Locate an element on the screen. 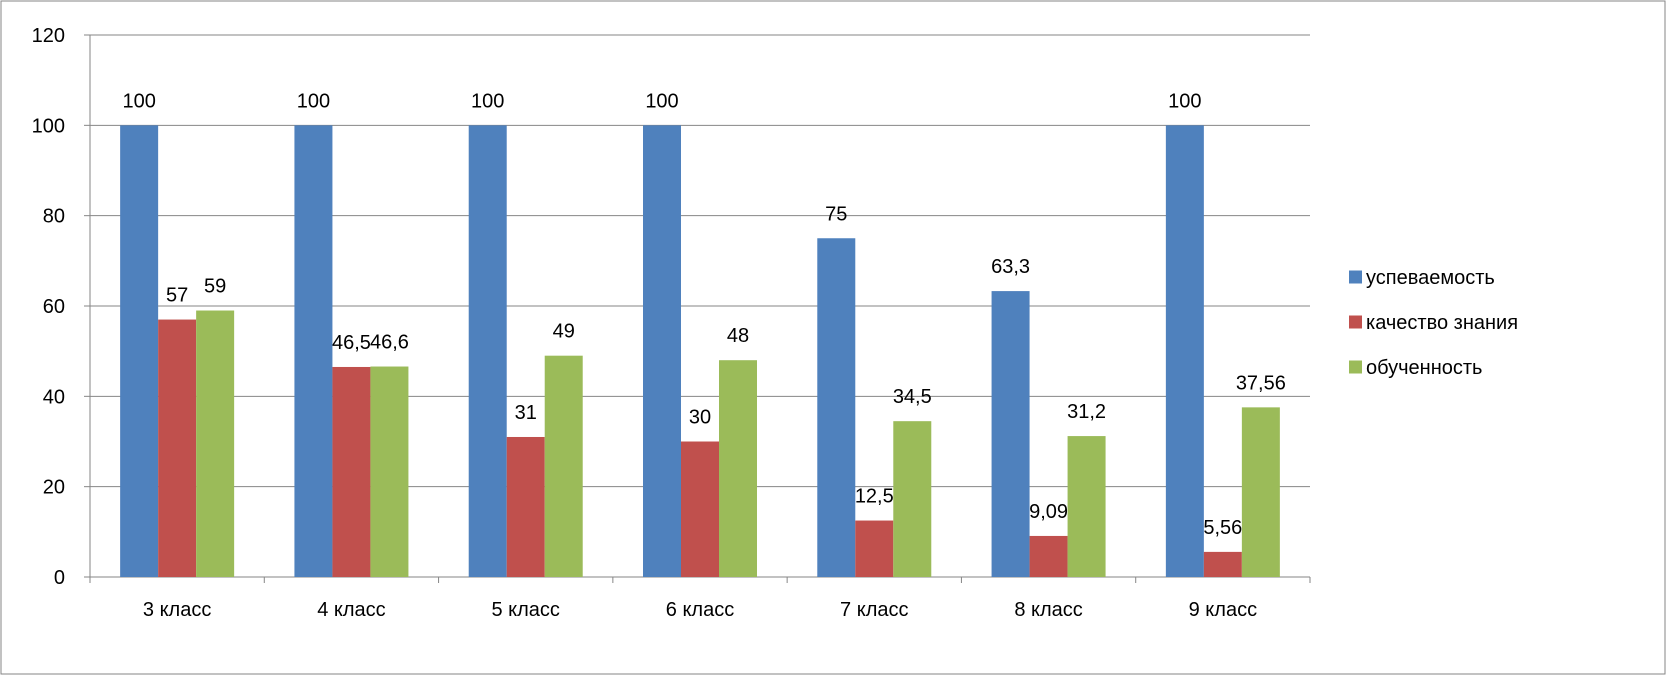 Image resolution: width=1666 pixels, height=675 pixels. bar-обученность-7-класс is located at coordinates (912, 499).